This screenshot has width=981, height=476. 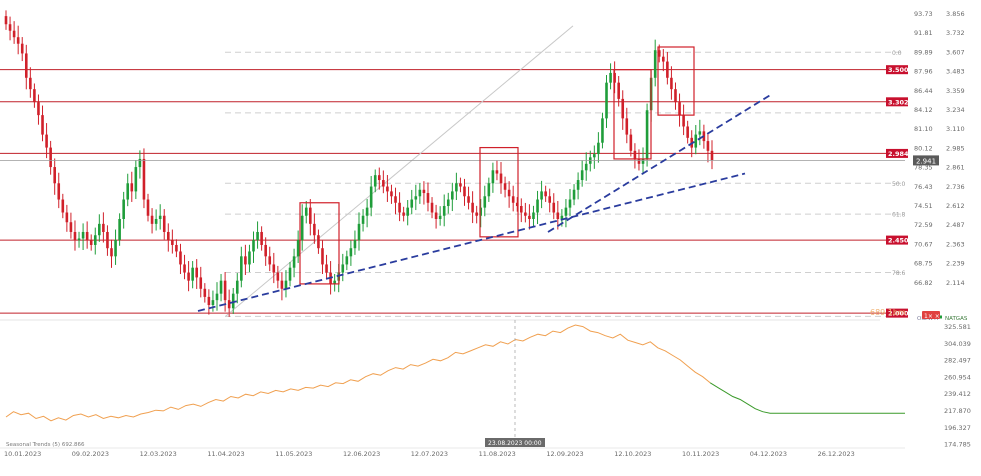 What do you see at coordinates (955, 72) in the screenshot?
I see `axis-tick-right-3: 3.483` at bounding box center [955, 72].